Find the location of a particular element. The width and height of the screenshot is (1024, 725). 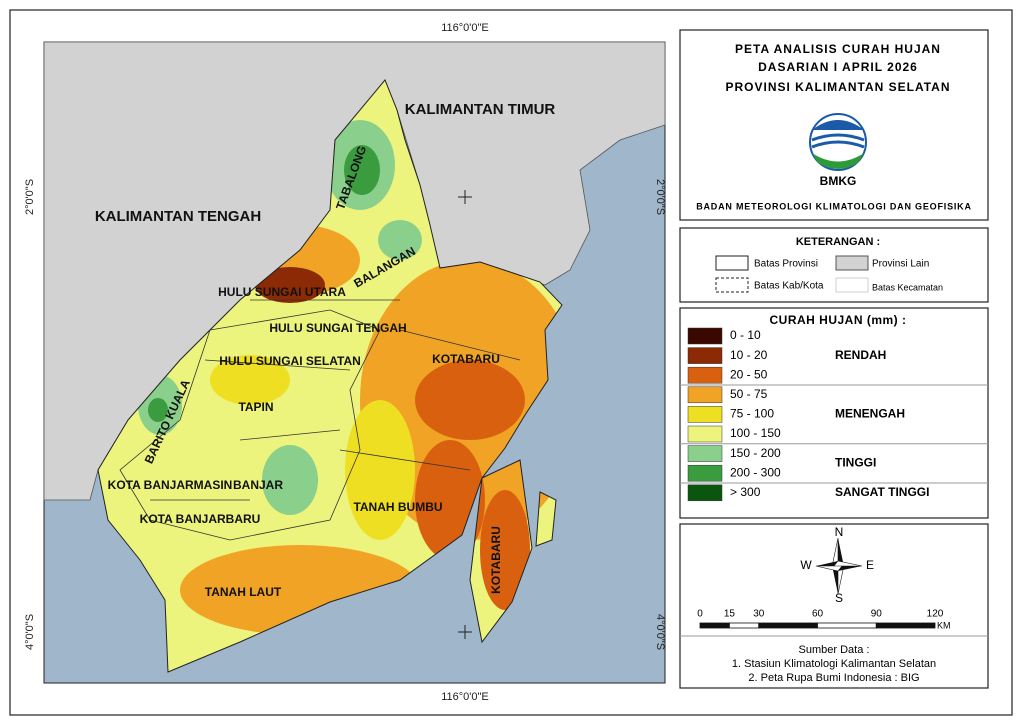

symbol-provinsi is located at coordinates (732, 263).